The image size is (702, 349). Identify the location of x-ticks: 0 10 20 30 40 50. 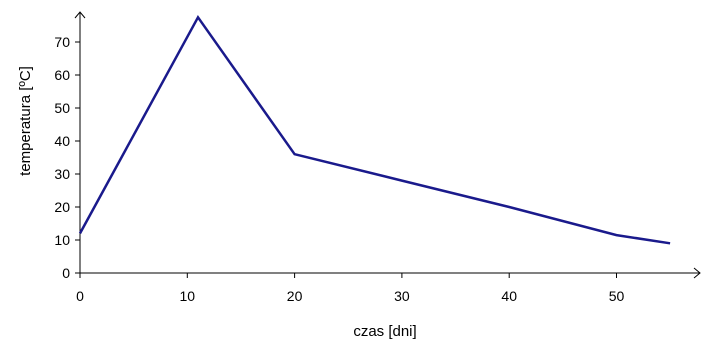
(350, 288).